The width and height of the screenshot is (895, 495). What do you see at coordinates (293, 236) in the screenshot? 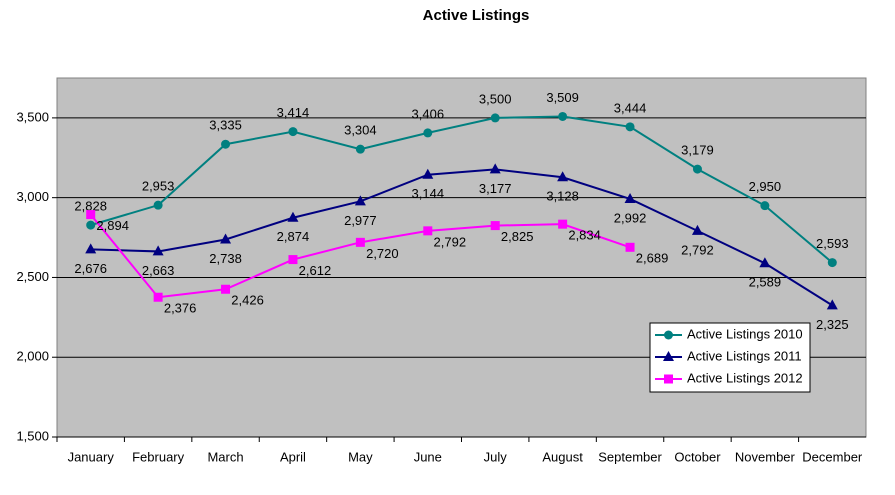
I see `data-label: 2,874` at bounding box center [293, 236].